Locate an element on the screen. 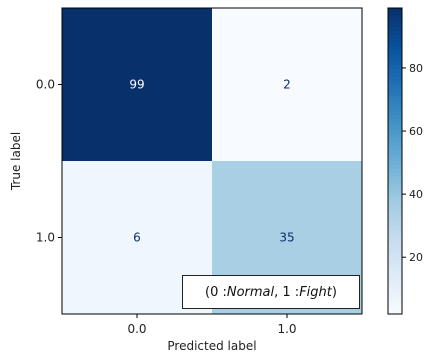 The image size is (430, 356). y-tick-label: 1.0 is located at coordinates (45, 238).